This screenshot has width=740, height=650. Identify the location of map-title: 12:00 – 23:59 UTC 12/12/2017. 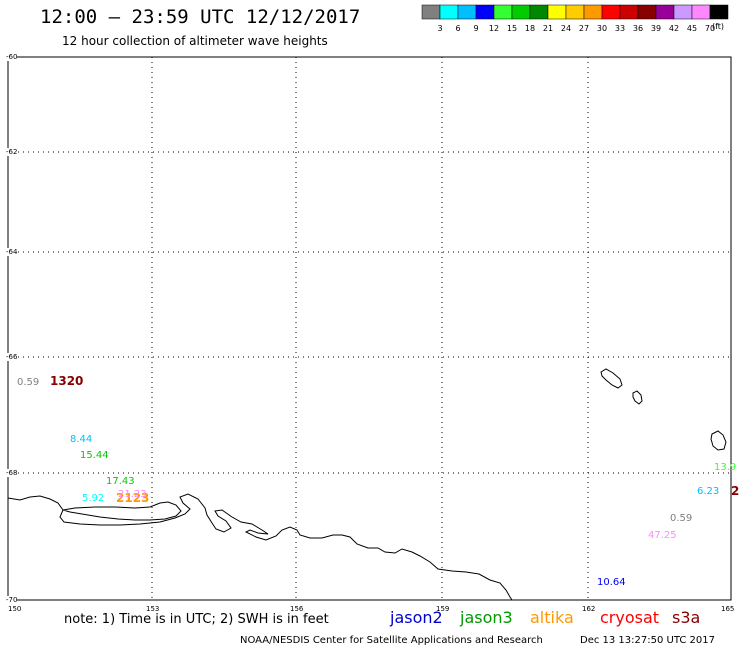
(200, 17).